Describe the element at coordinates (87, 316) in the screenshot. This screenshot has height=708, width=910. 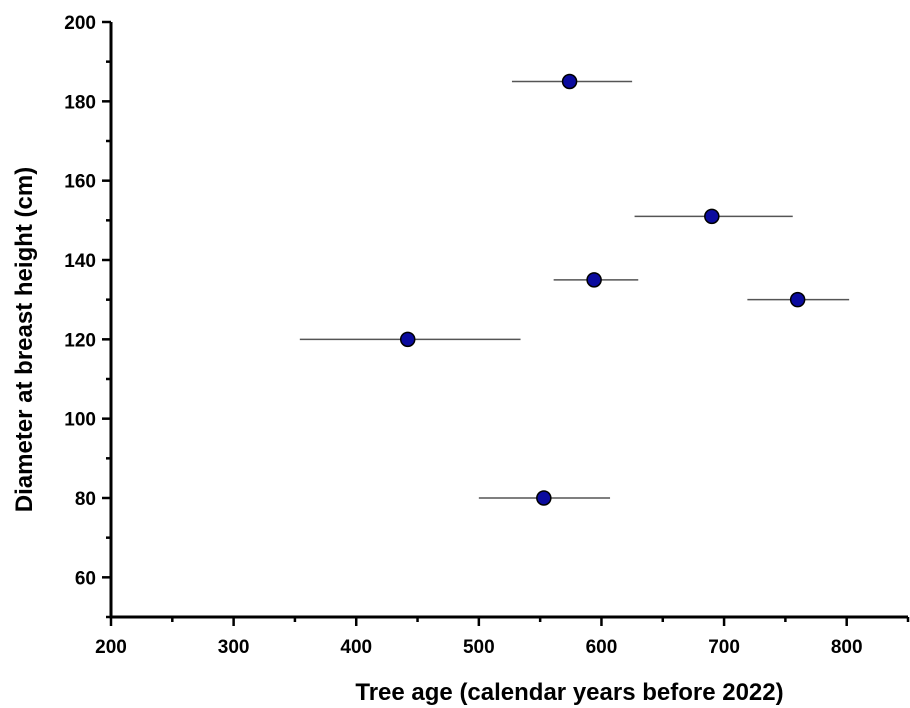
I see `y-ticks: 60 80 100 120 140 160 180 200` at that location.